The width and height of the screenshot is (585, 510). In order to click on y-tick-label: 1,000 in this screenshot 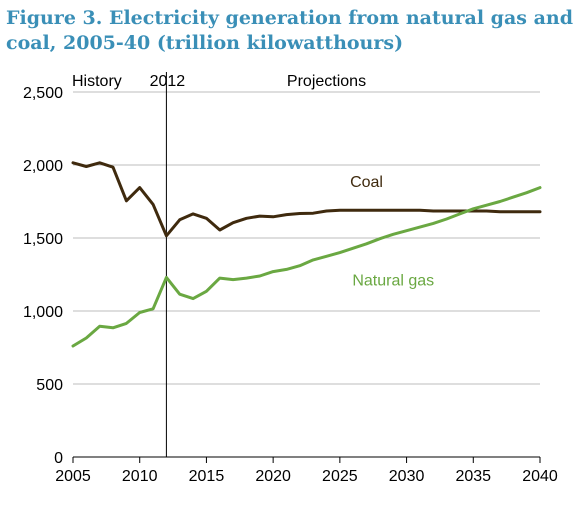, I will do `click(43, 312)`.